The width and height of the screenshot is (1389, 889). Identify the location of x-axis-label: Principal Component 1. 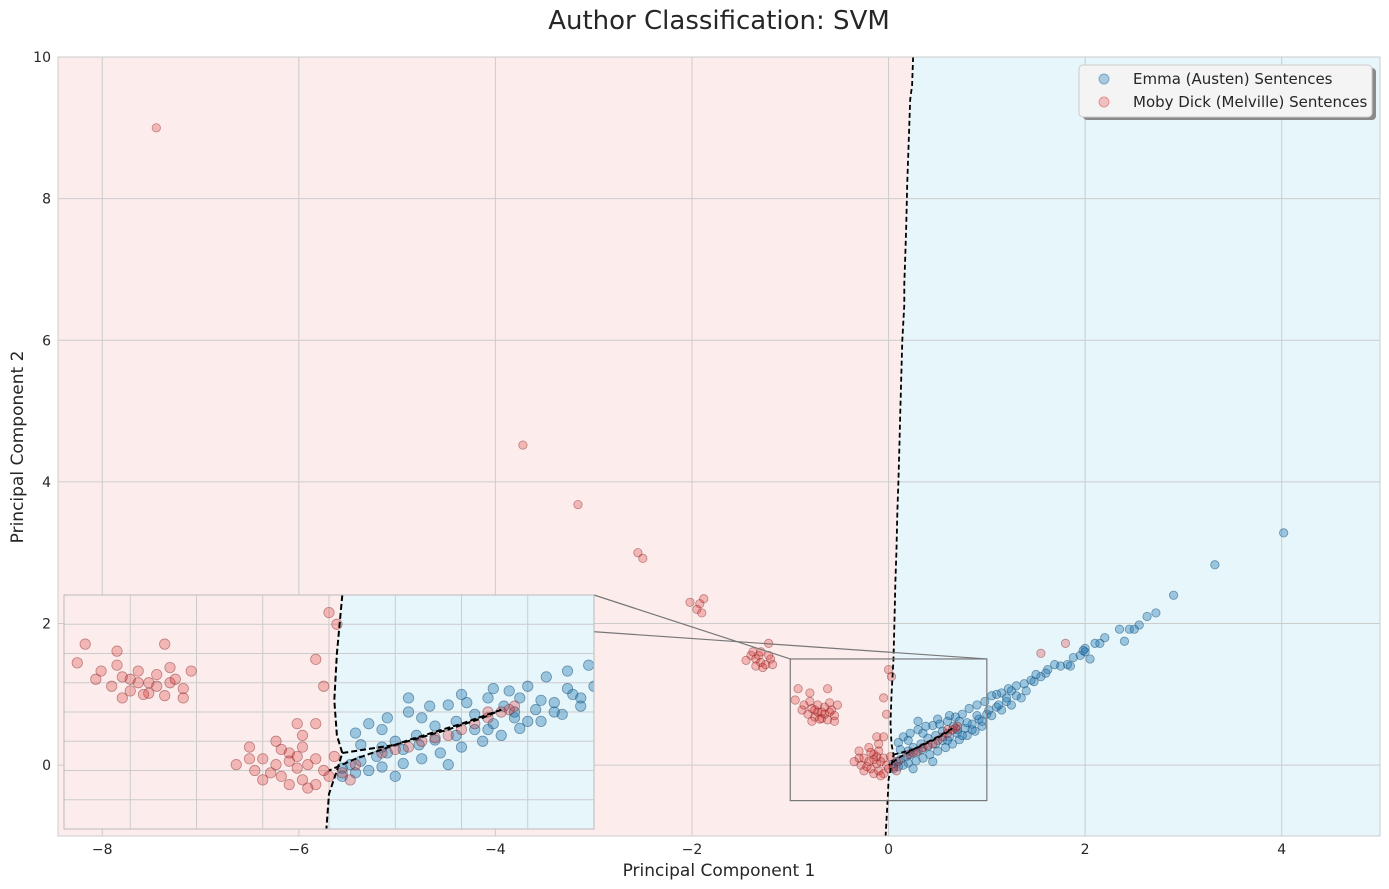
(719, 871).